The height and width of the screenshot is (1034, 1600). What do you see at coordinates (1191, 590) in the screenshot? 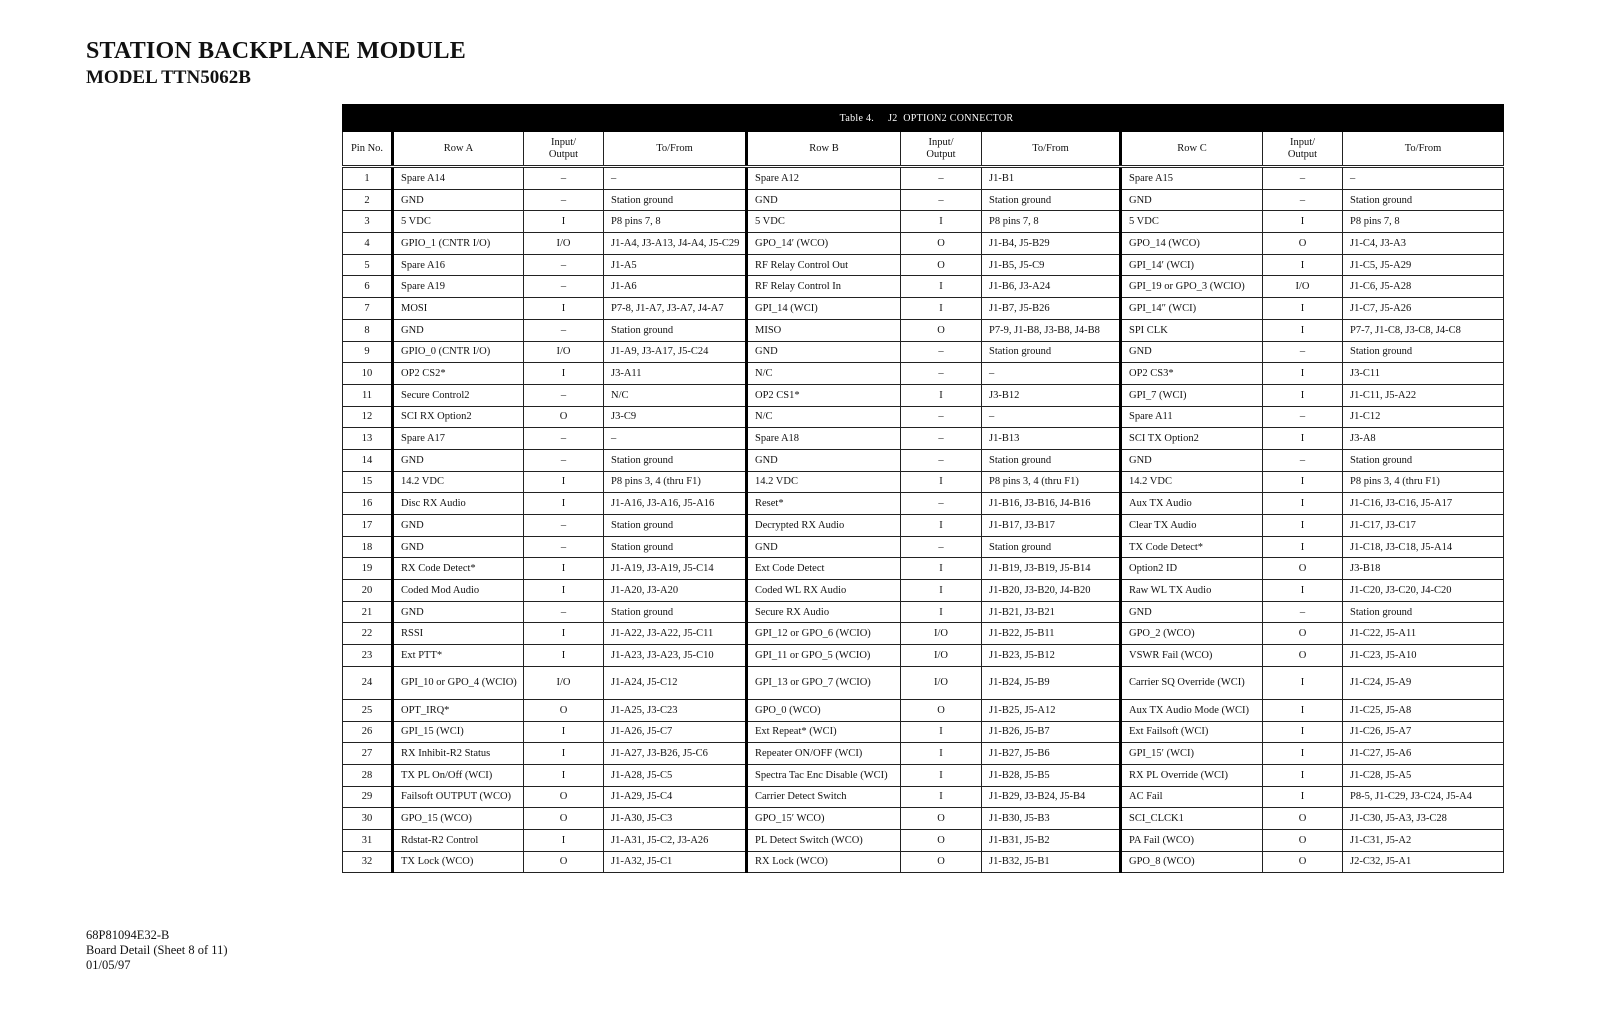
I see `table-cell: Raw WL TX Audio` at bounding box center [1191, 590].